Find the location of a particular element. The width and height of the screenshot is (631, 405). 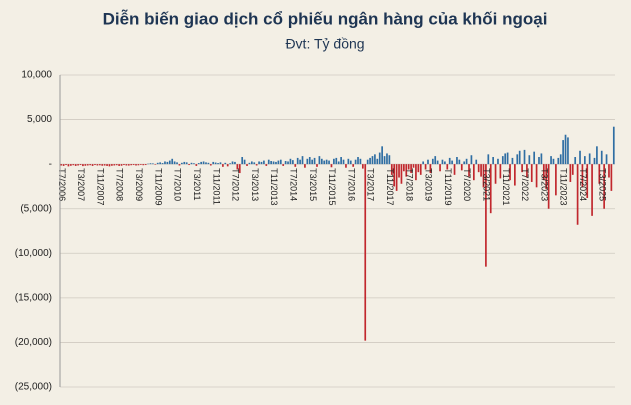

chart-subtitle: Đvt: Tỷ đồng is located at coordinates (324, 44).